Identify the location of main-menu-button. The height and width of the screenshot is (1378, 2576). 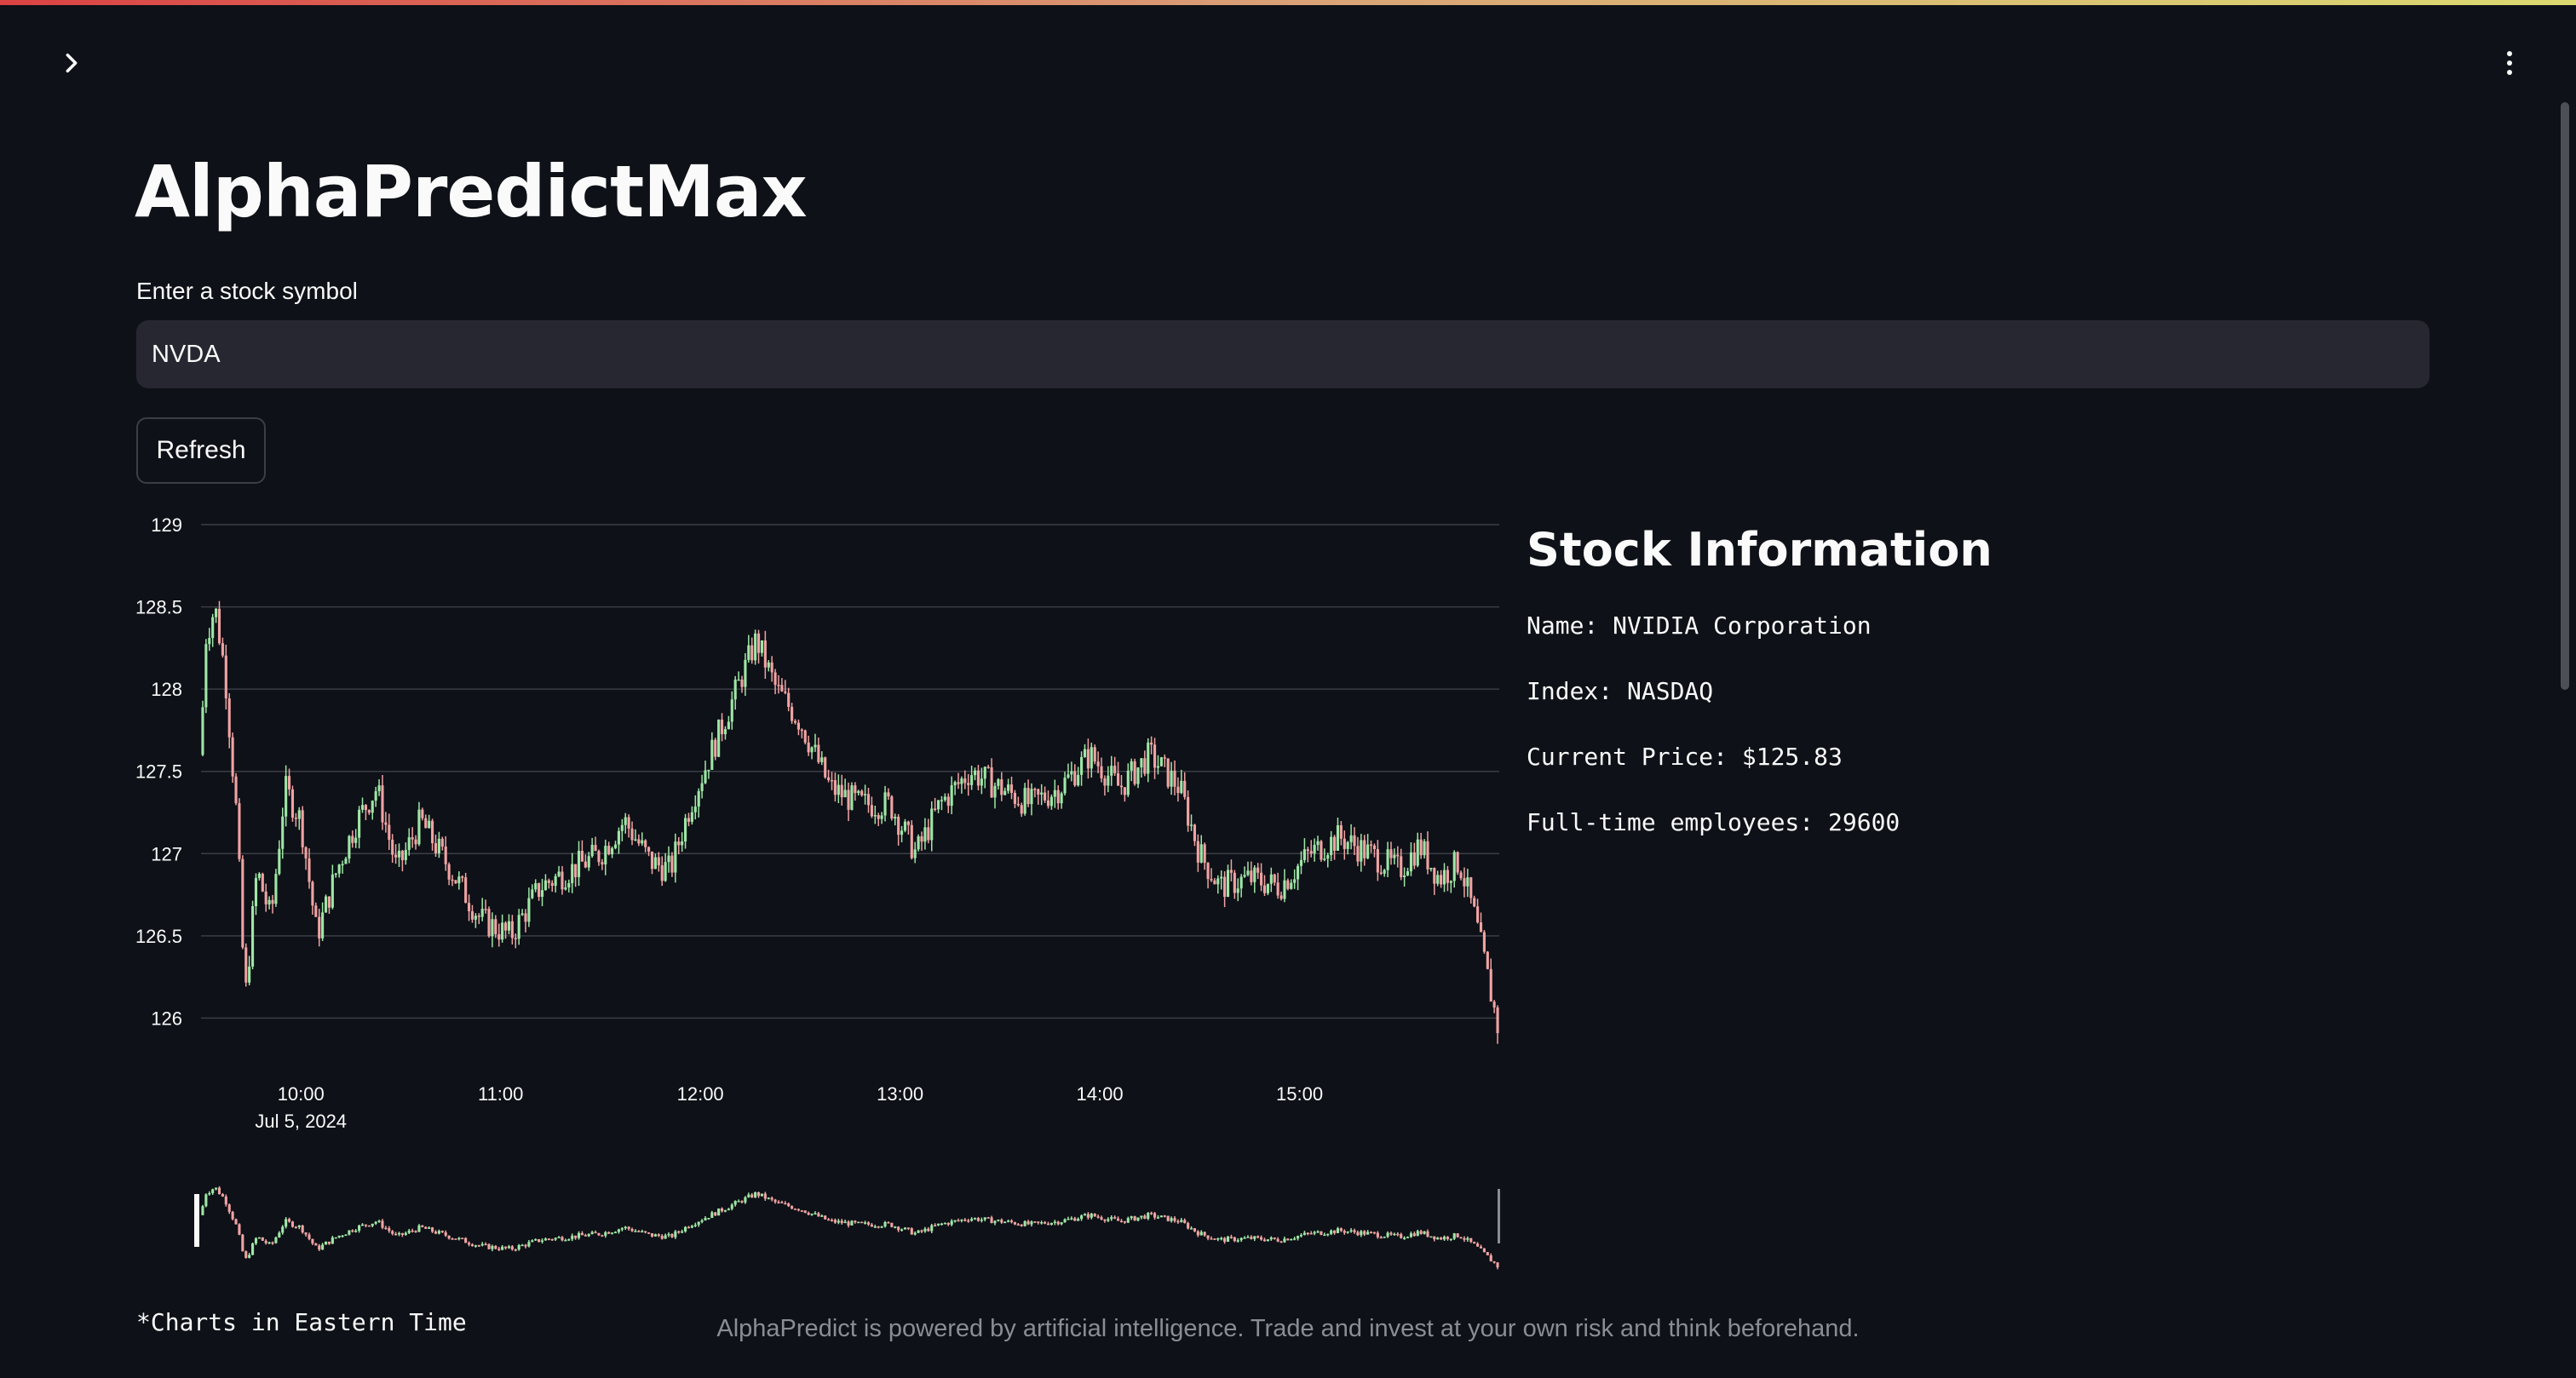
(2510, 63).